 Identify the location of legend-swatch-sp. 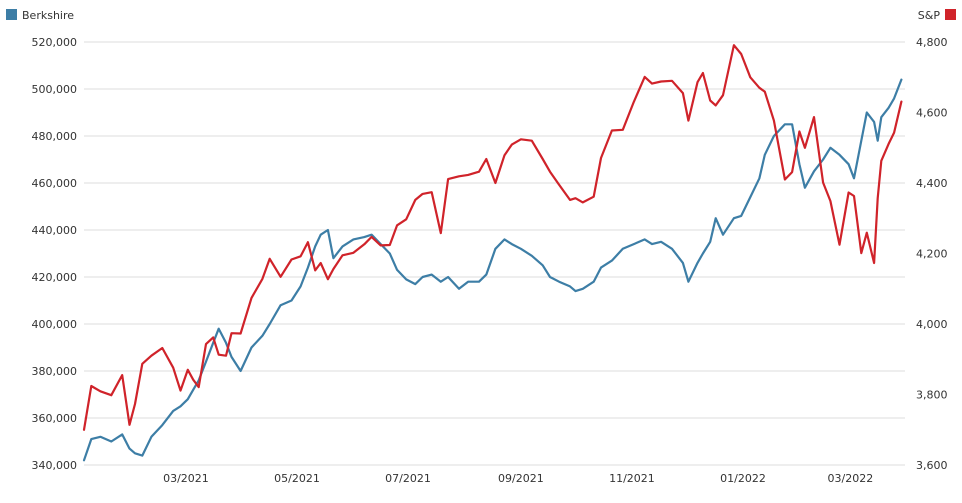
(950, 14).